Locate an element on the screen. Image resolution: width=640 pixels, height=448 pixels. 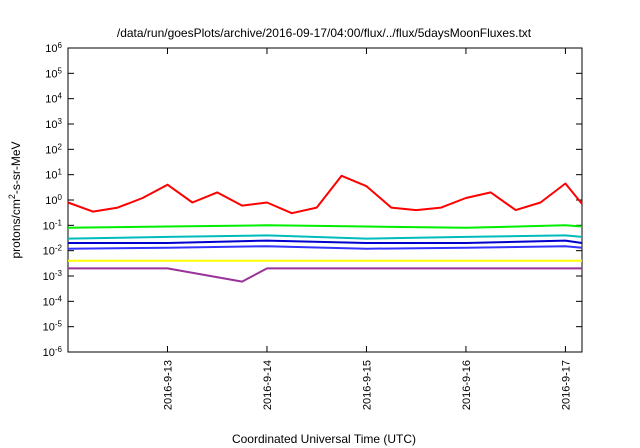
y-axis-label: protons/cm2-s-sr-MeV is located at coordinates (15, 199).